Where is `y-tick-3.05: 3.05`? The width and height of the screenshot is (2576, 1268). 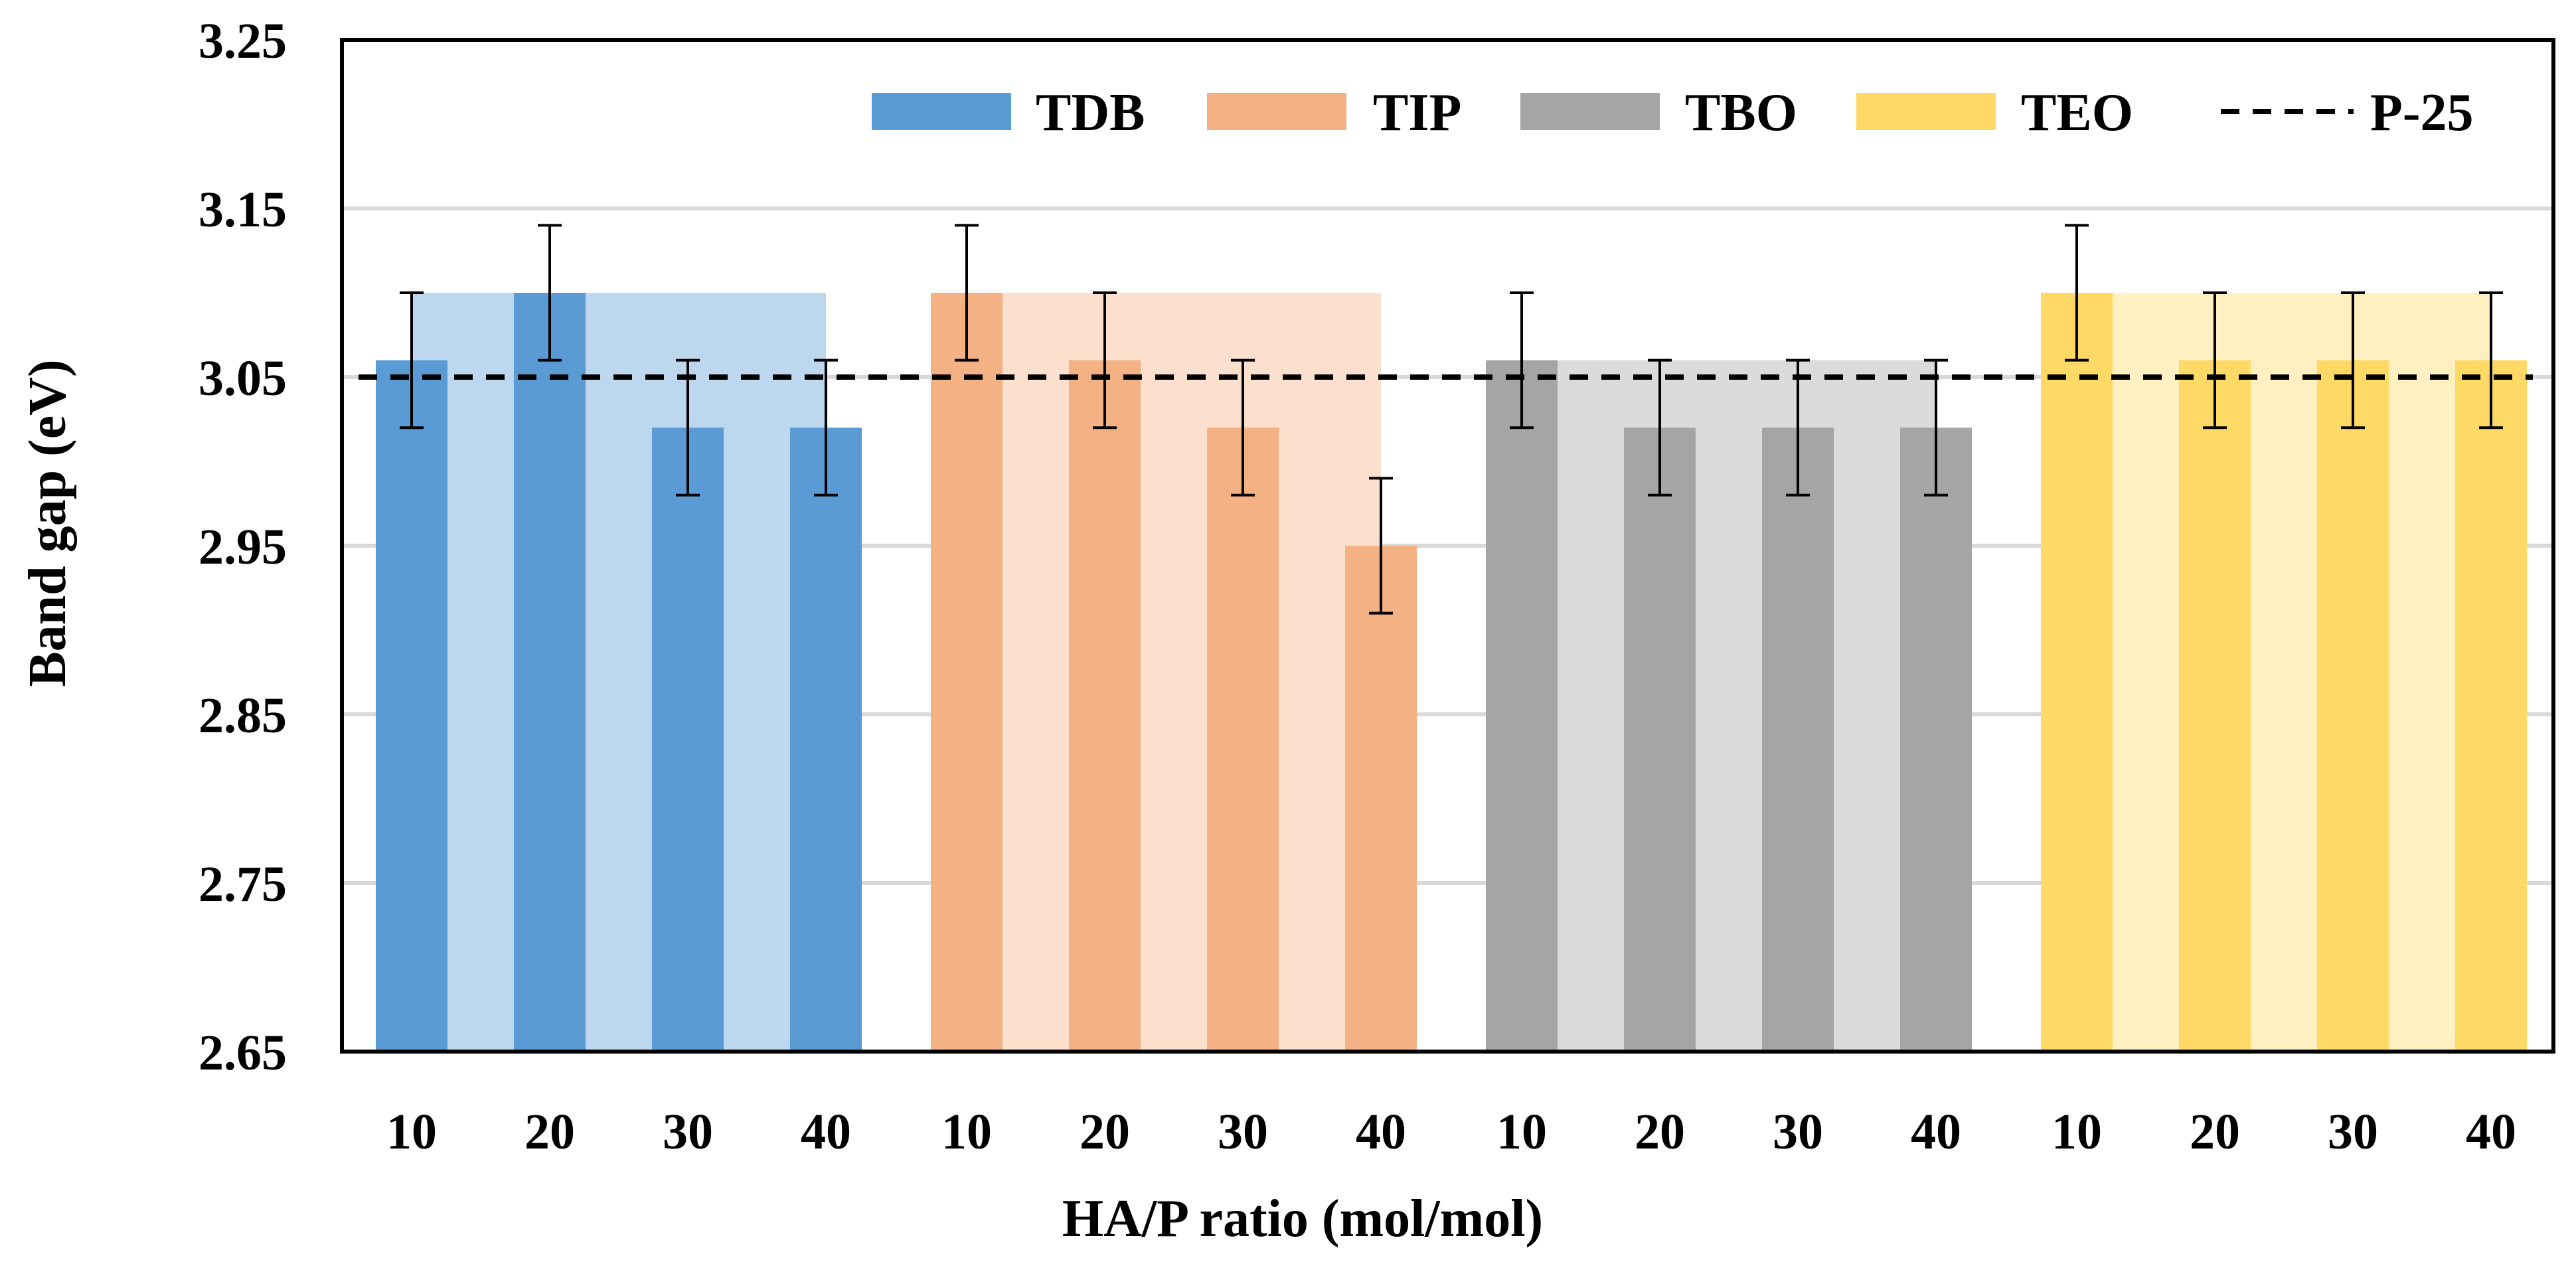
y-tick-3.05: 3.05 is located at coordinates (243, 378).